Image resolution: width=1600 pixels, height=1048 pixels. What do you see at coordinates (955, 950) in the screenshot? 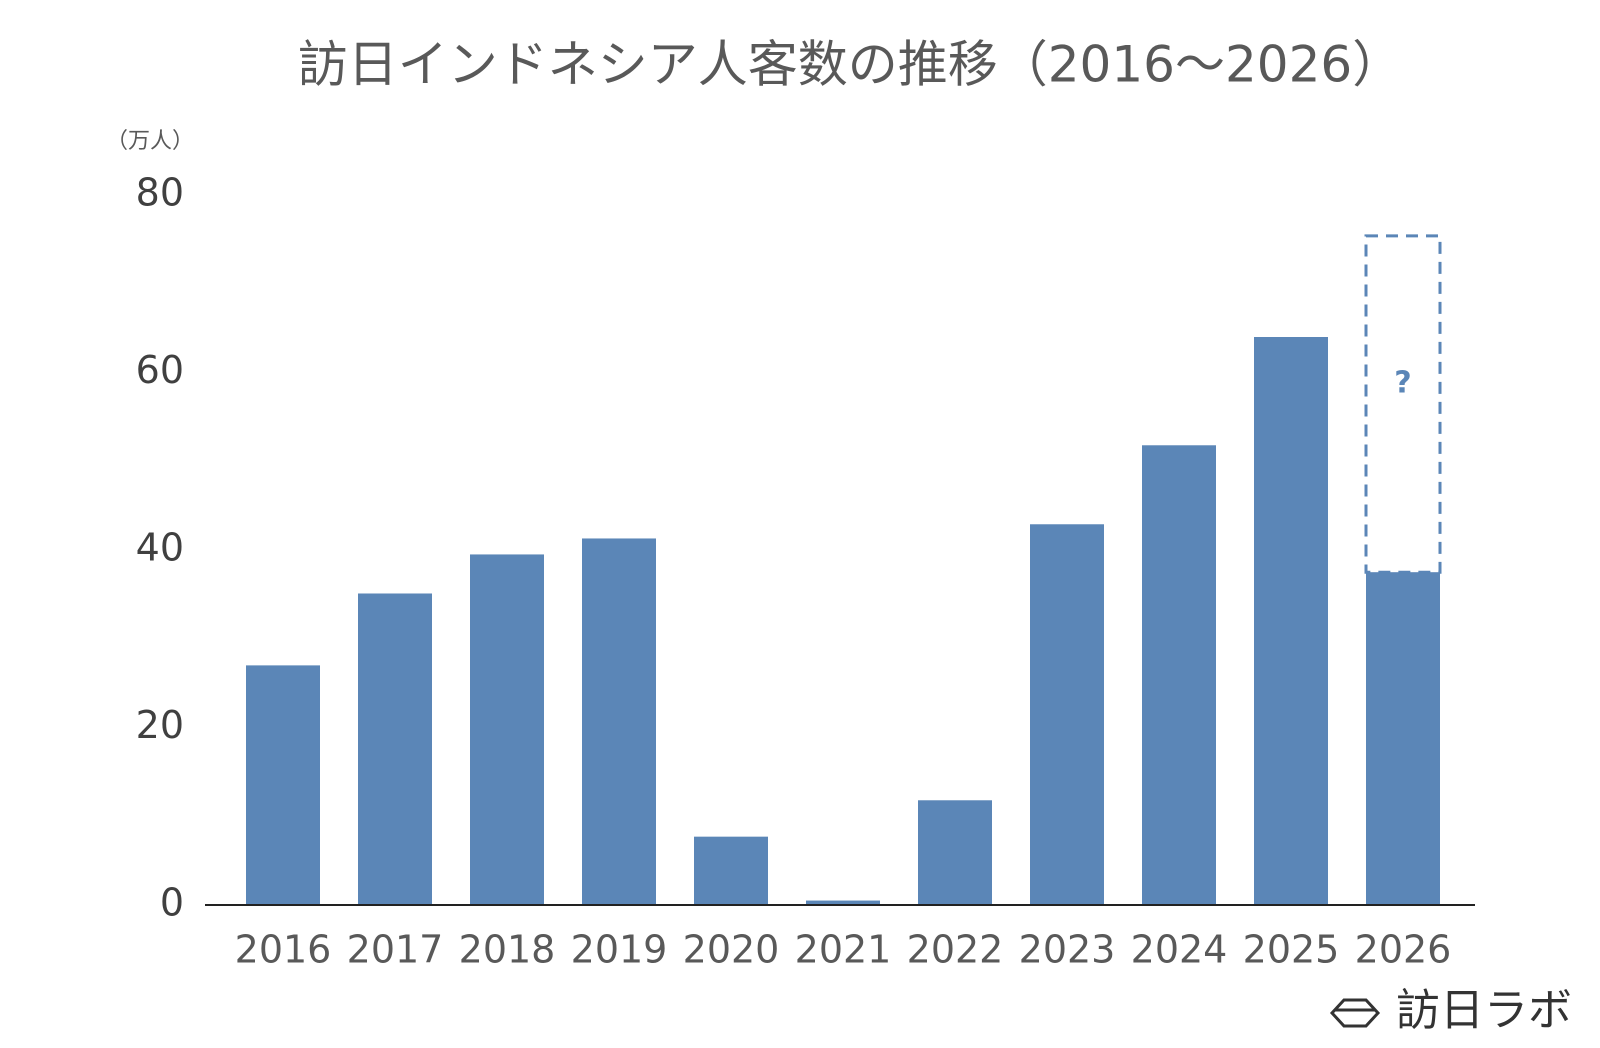
I see `x-tick-label: 2022` at bounding box center [955, 950].